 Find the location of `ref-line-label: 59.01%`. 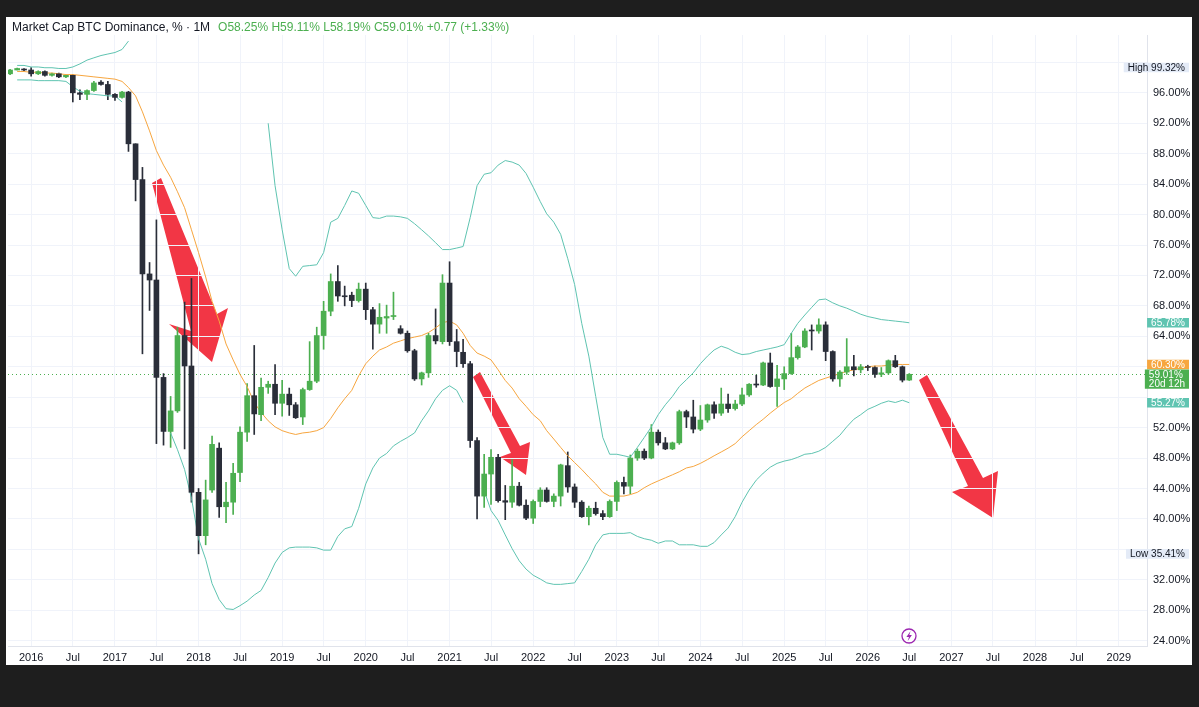

ref-line-label: 59.01% is located at coordinates (1165, 374).